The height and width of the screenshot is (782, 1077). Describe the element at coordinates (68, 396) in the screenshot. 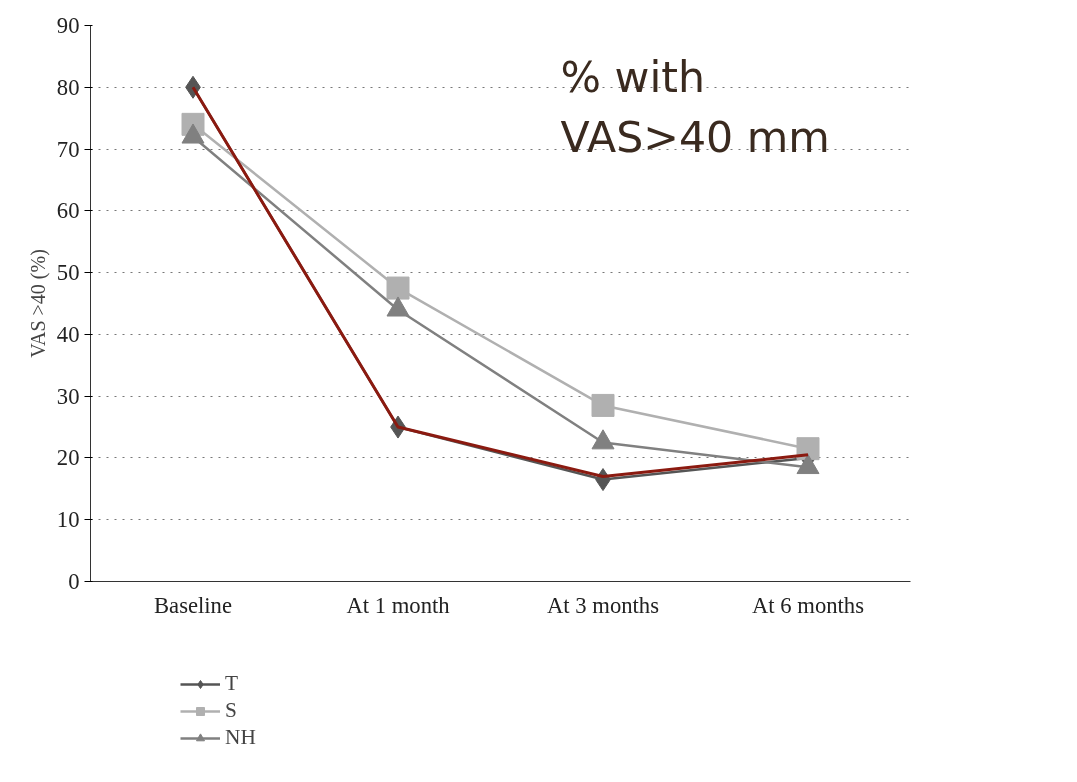

I see `y-tick-label: 30` at that location.